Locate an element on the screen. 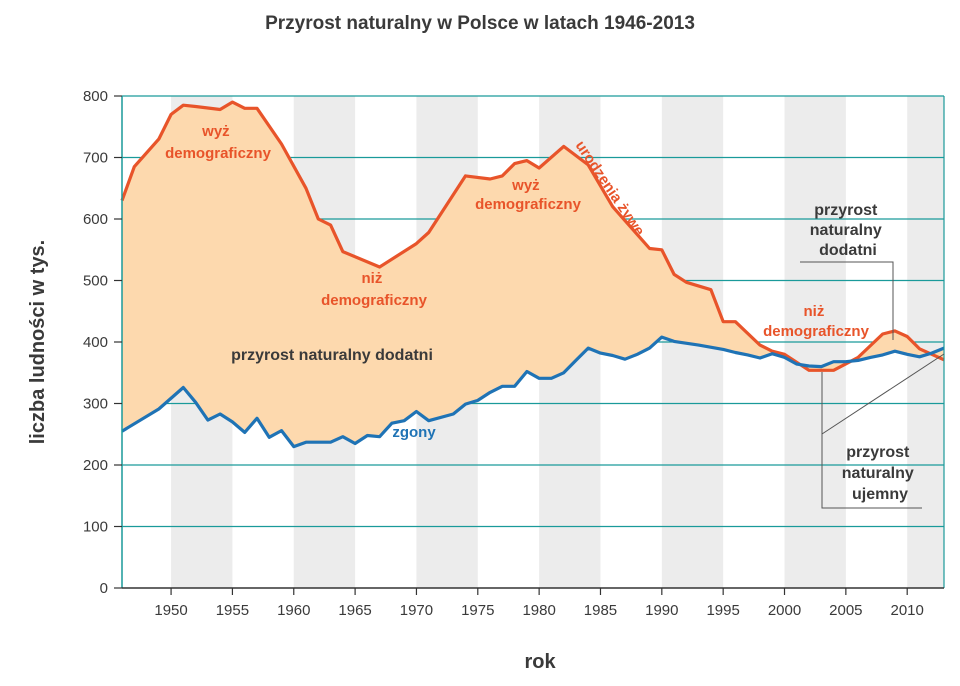  baby-bust-label-1-line2: demograficzny is located at coordinates (374, 300).